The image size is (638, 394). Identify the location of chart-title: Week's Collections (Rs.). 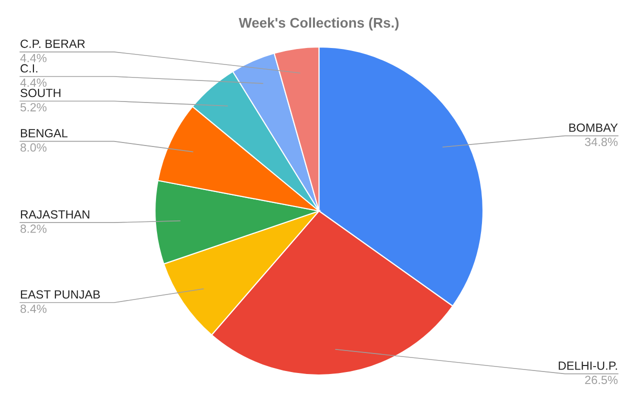
(318, 24).